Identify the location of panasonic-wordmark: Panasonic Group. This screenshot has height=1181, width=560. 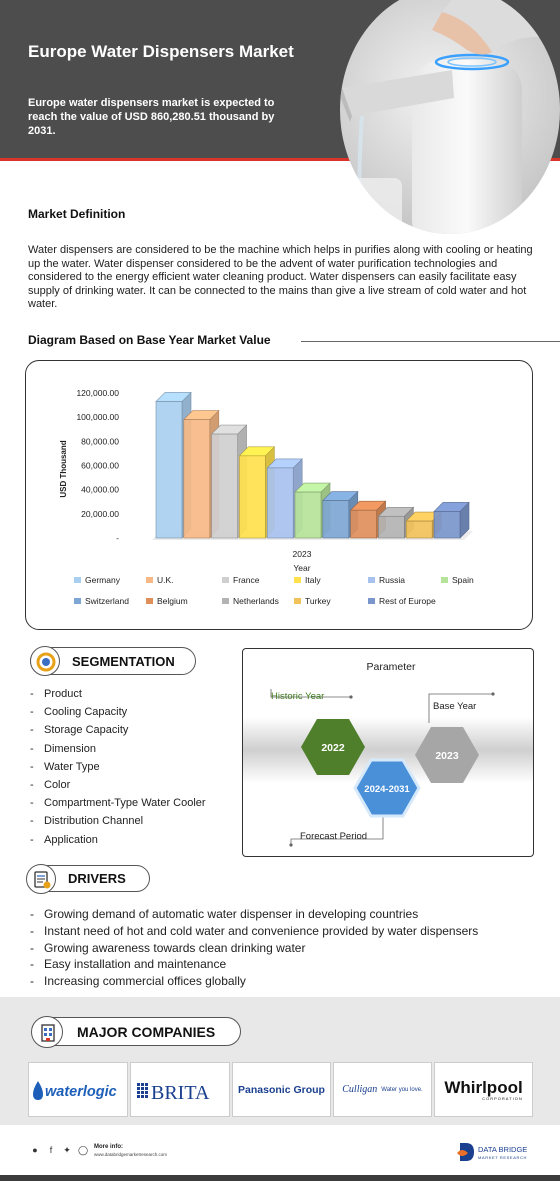
(281, 1089).